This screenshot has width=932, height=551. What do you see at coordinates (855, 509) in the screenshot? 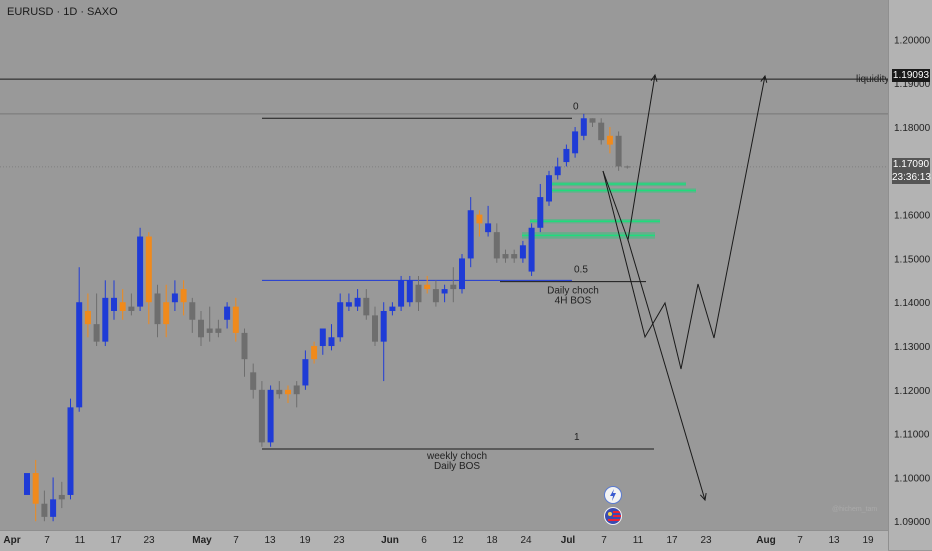
I see `watermark: @hichem_tam` at bounding box center [855, 509].